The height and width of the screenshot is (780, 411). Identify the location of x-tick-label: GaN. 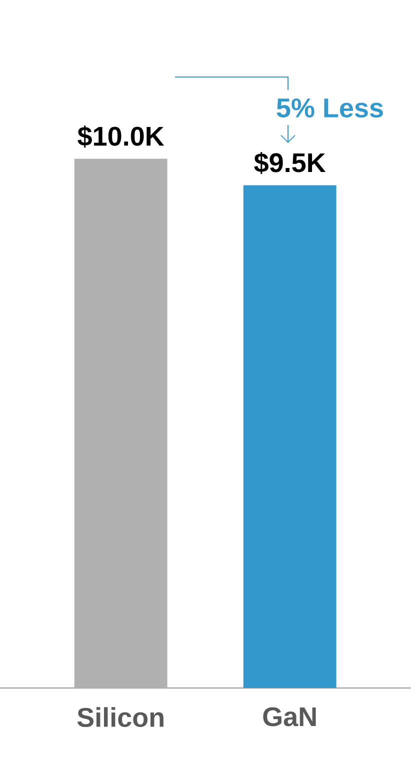
(289, 716).